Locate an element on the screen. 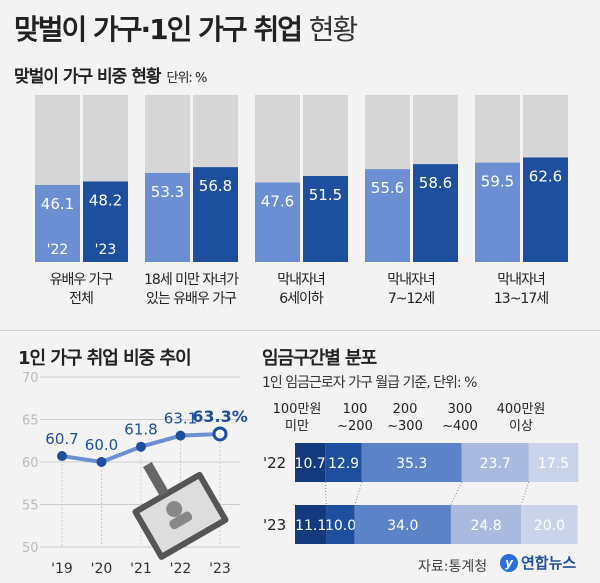 This screenshot has width=600, height=583. chart1-unit: 단위: % is located at coordinates (187, 78).